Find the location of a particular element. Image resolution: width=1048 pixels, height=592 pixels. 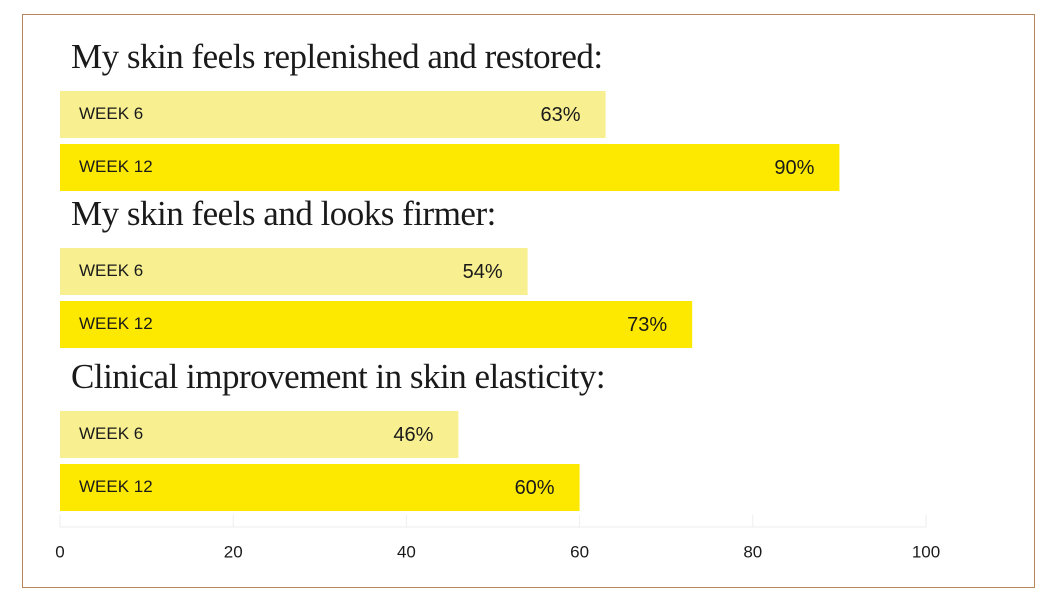

value-label: 54% is located at coordinates (483, 272).